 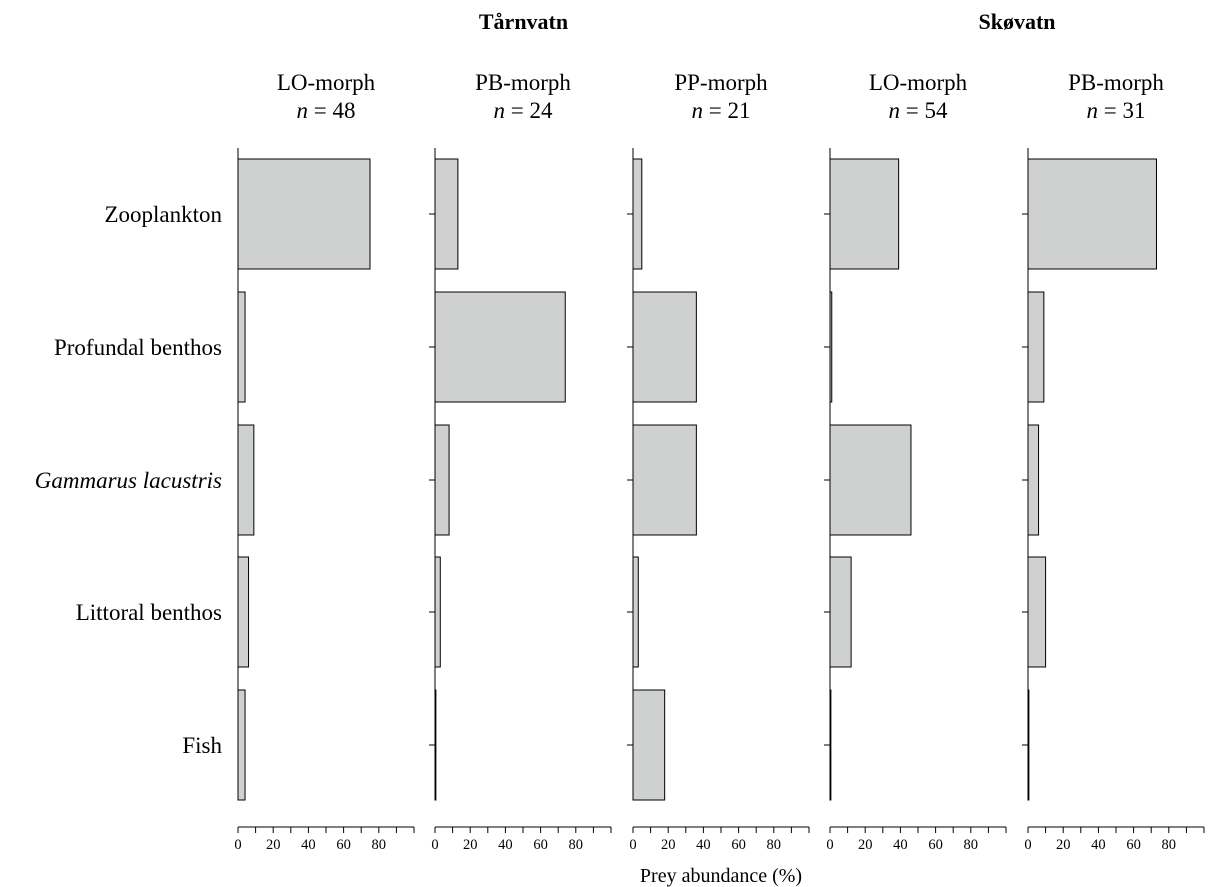 I want to click on x-tick-label-1-40: 40, so click(x=505, y=845).